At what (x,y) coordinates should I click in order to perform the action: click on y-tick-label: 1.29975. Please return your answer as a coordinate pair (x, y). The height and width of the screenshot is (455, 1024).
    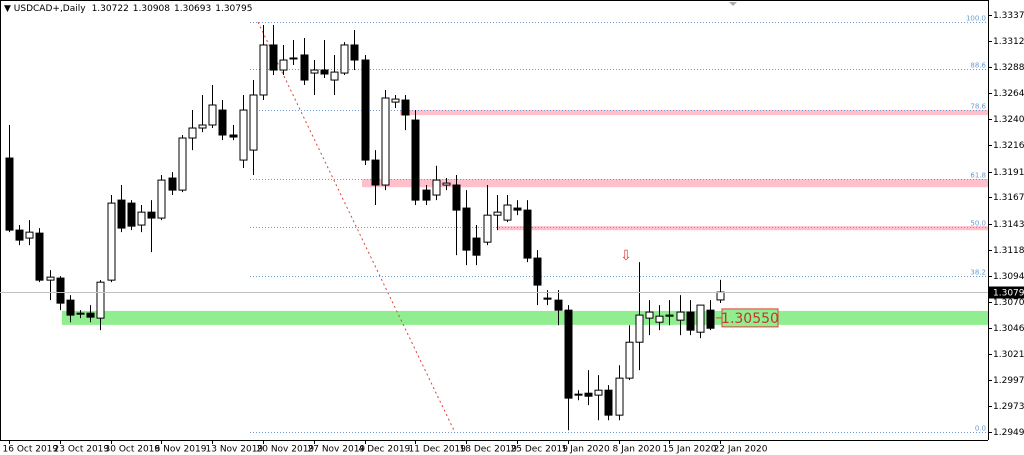
    Looking at the image, I should click on (1008, 381).